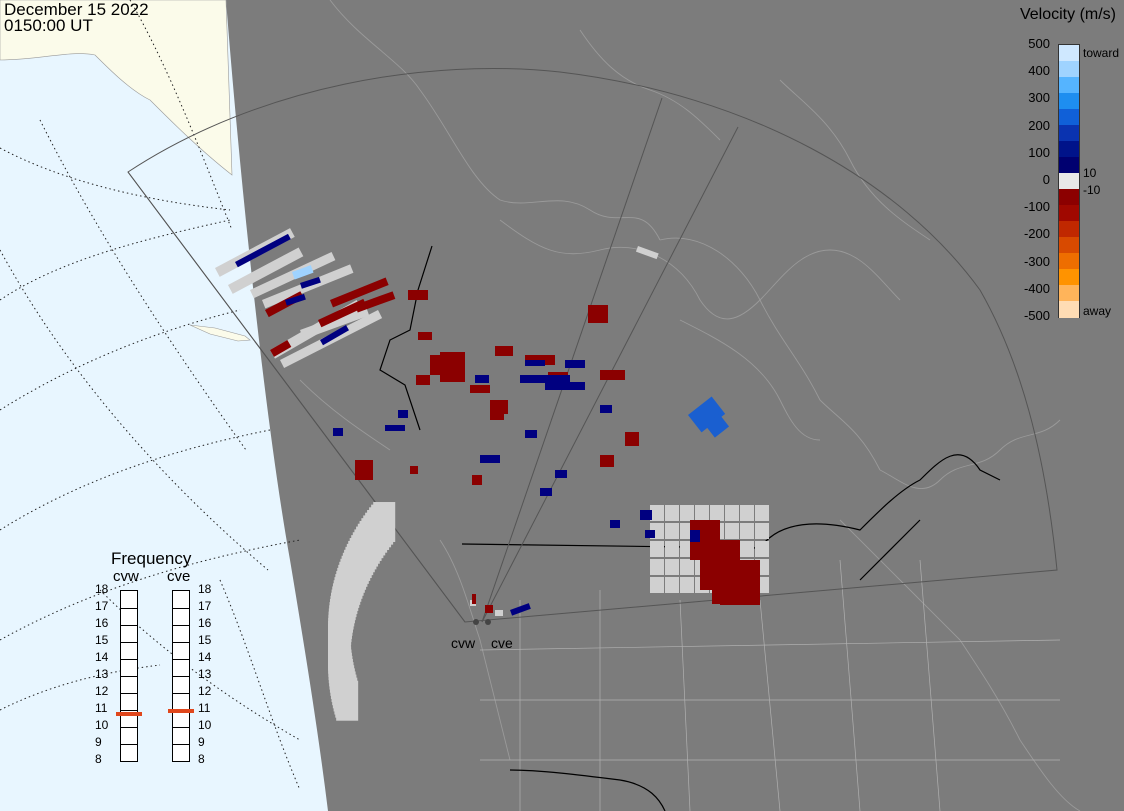 The width and height of the screenshot is (1124, 811). What do you see at coordinates (98, 742) in the screenshot?
I see `frequency-tick-label: 9` at bounding box center [98, 742].